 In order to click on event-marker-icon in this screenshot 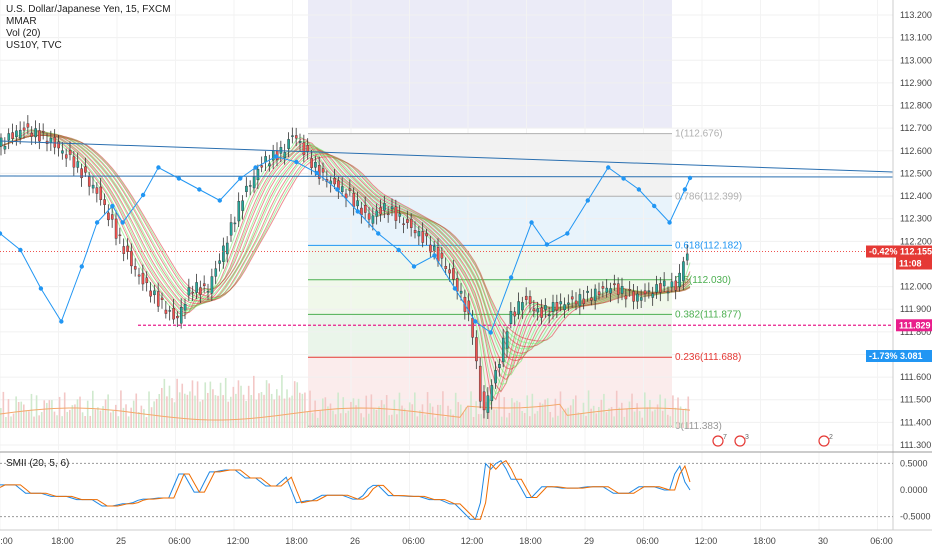, I will do `click(824, 441)`.